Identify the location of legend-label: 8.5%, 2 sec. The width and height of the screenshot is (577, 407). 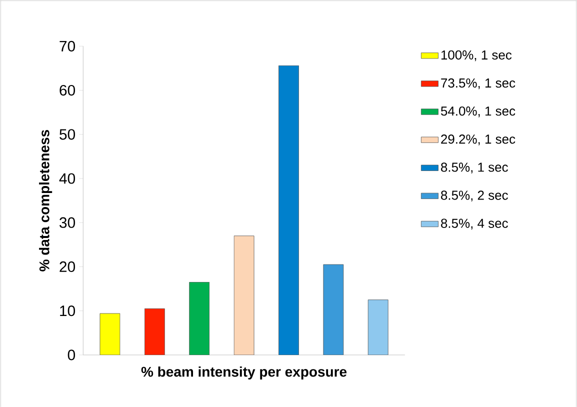
(474, 196).